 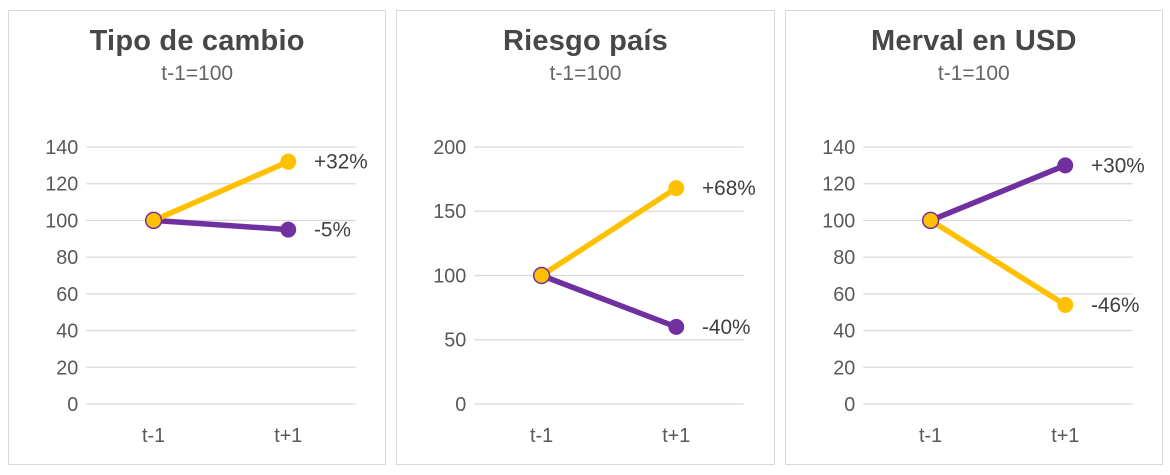 I want to click on data-label: -46%, so click(x=1115, y=305).